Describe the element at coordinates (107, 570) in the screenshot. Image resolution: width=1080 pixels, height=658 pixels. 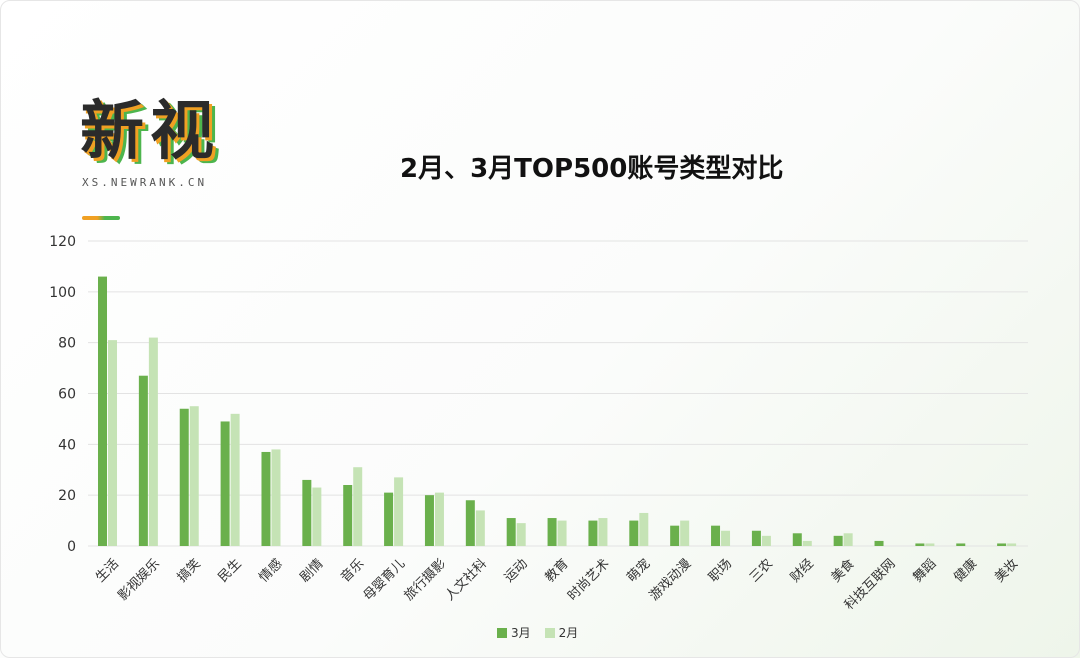
I see `x-tick-label: 生活` at that location.